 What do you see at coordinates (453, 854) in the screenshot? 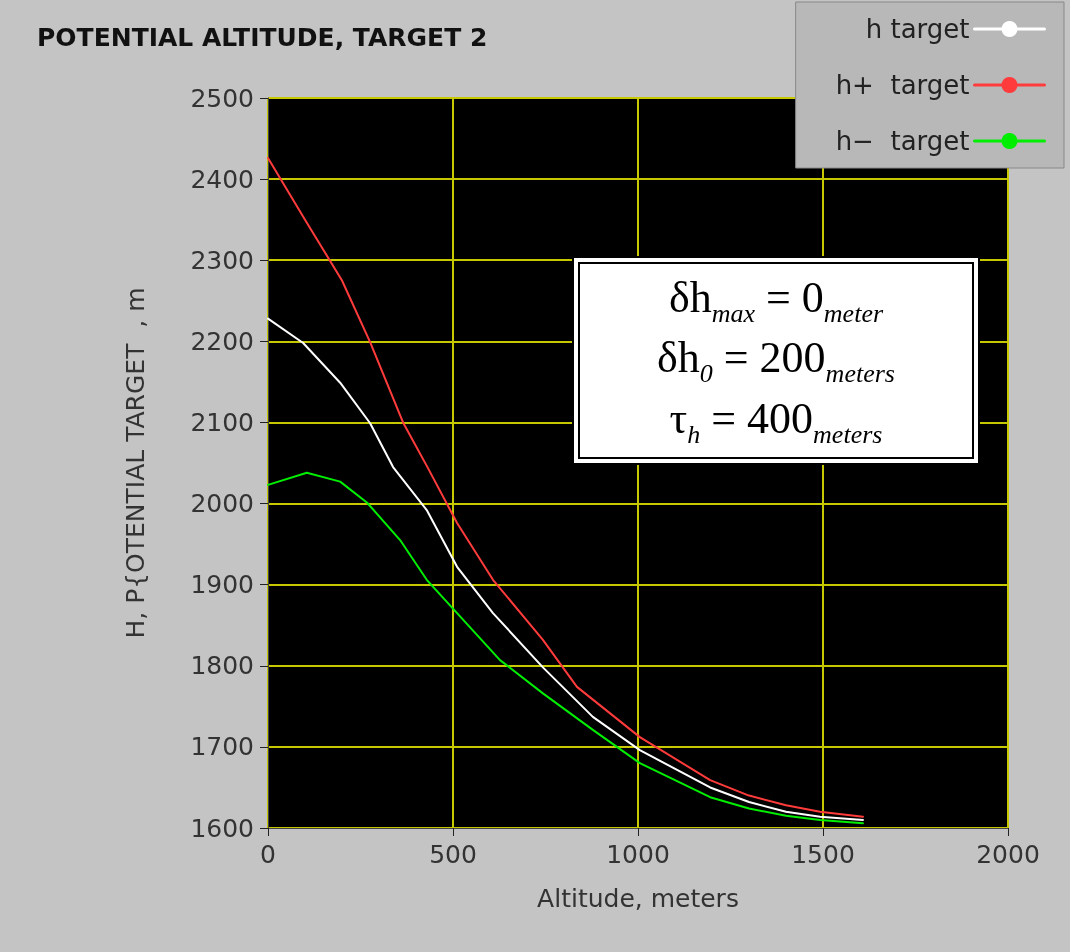
I see `x-tick-label: 500` at bounding box center [453, 854].